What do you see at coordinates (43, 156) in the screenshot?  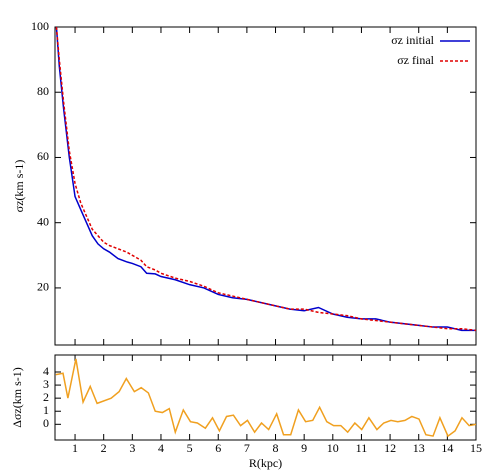 I see `y-tick-label: 60` at bounding box center [43, 156].